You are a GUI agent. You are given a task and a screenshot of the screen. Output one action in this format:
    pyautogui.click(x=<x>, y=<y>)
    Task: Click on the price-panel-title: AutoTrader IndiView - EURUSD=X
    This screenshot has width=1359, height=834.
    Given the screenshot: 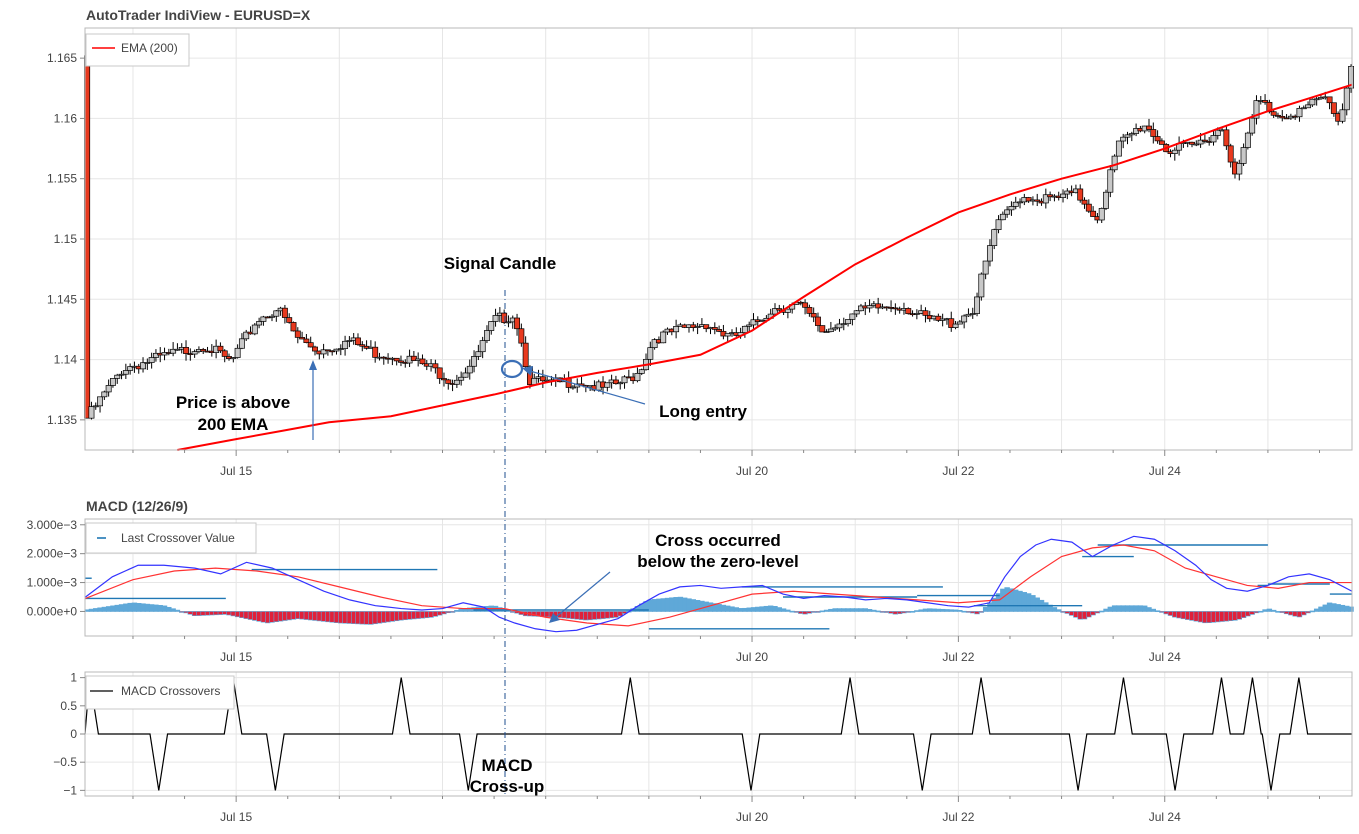 What is the action you would take?
    pyautogui.click(x=198, y=15)
    